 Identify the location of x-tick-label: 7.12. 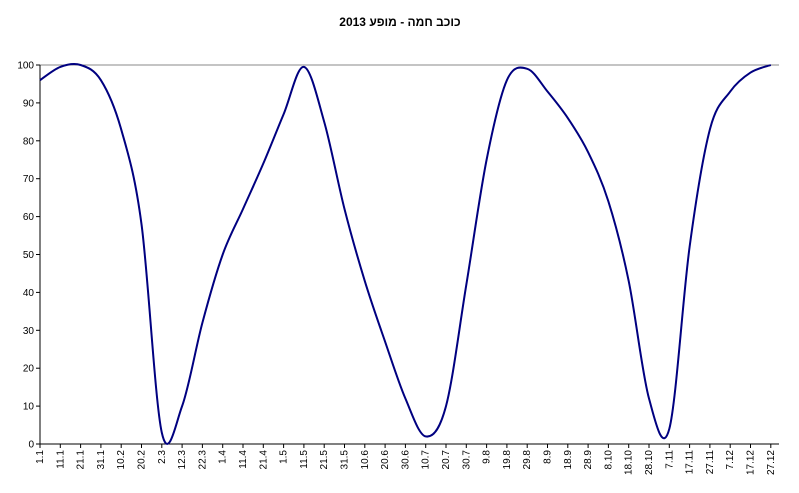
(730, 460).